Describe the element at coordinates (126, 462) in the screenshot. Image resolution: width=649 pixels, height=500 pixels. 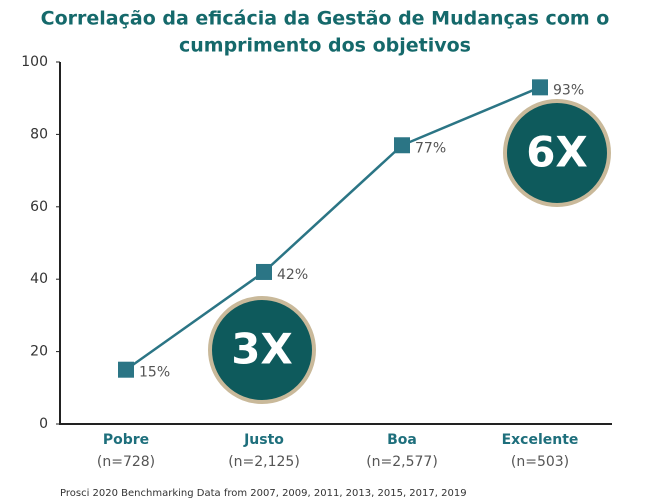
I see `x-tick-note: (n=728)` at that location.